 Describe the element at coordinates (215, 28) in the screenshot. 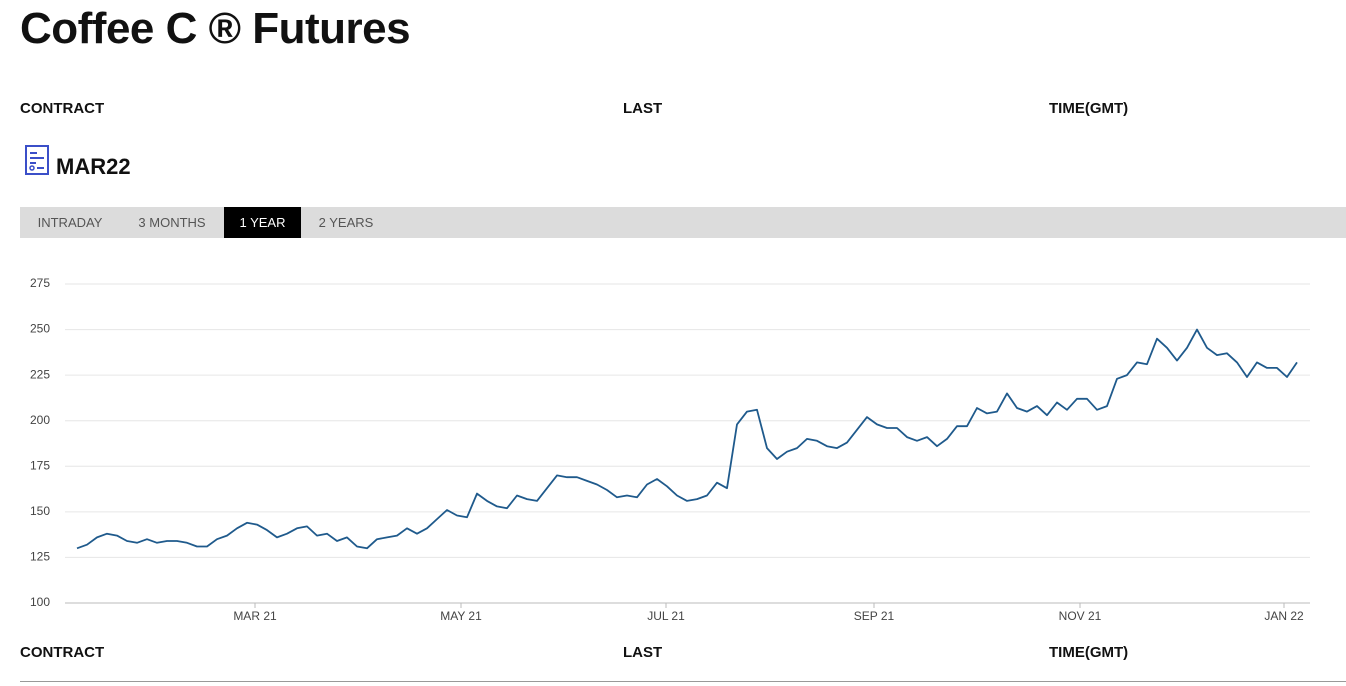

I see `page-title: Coffee C ® Futures` at that location.